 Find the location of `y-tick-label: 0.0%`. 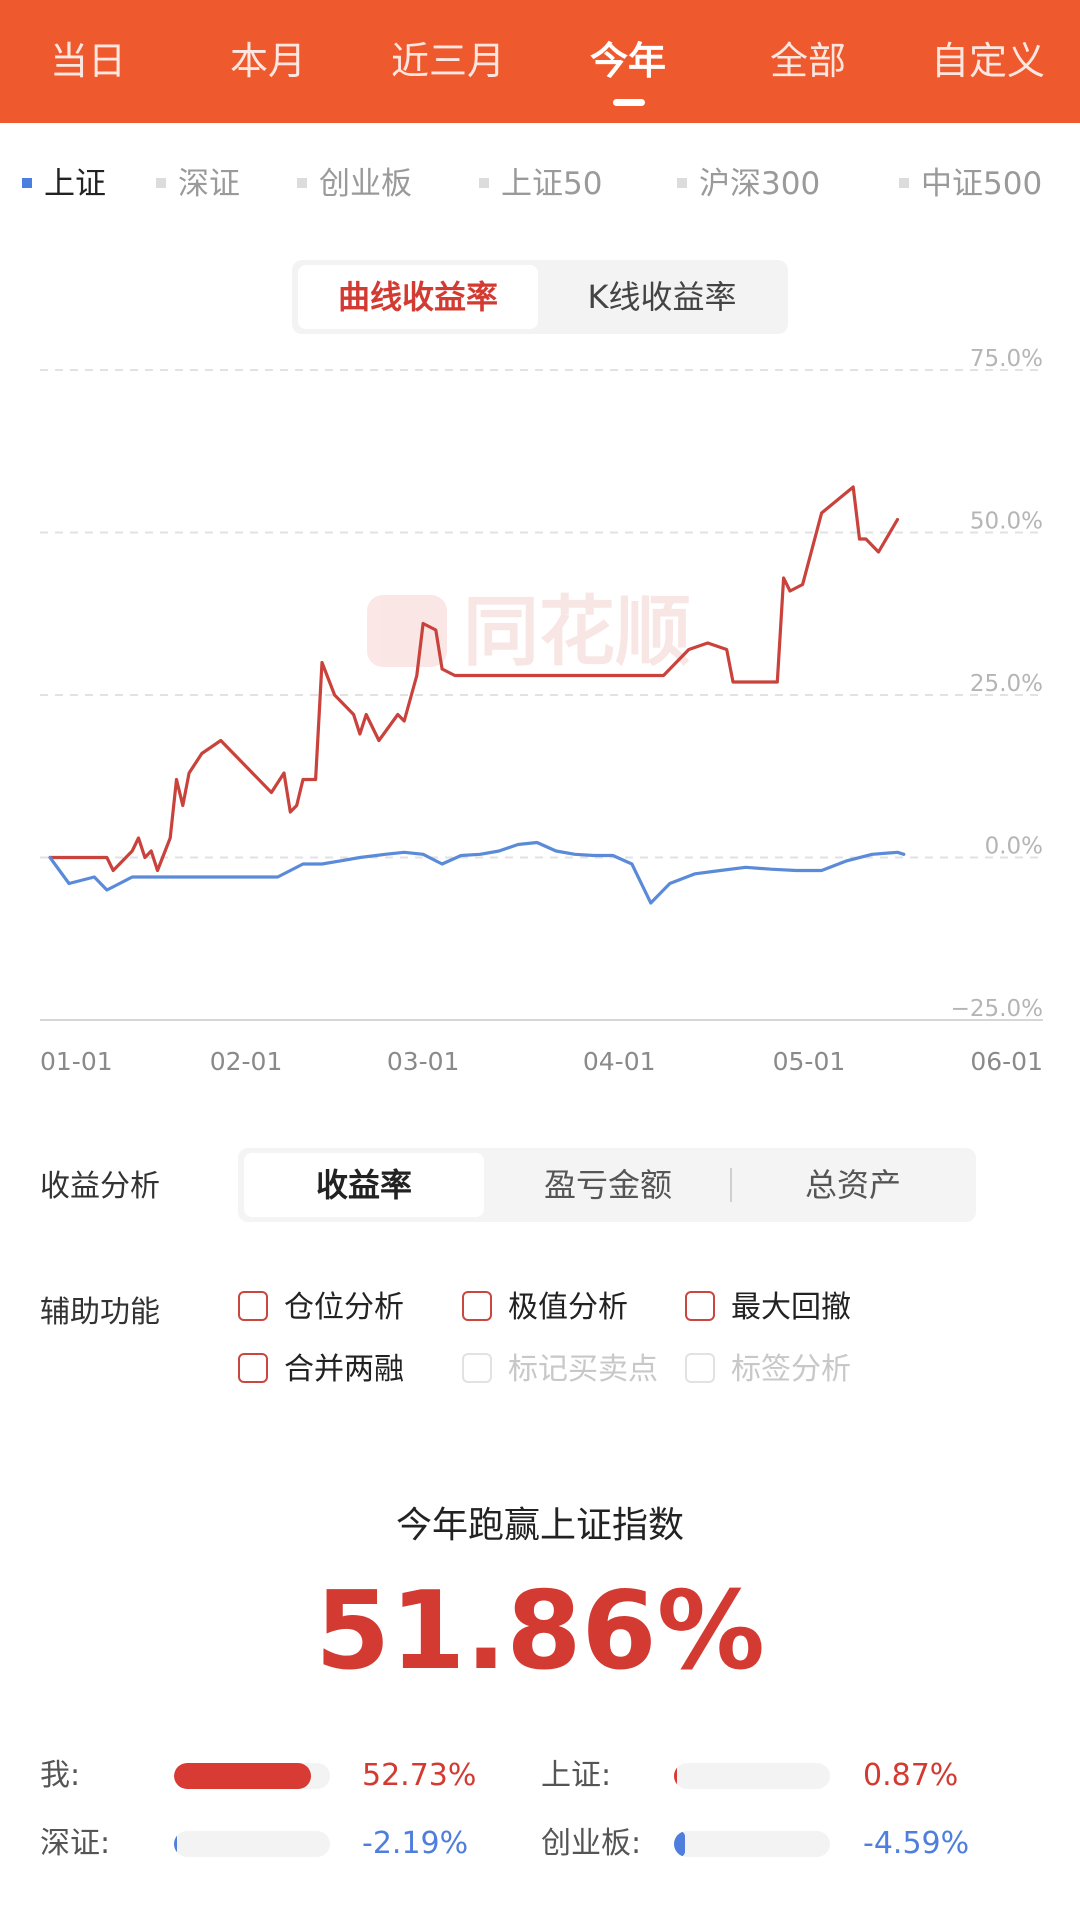

y-tick-label: 0.0% is located at coordinates (1014, 847).